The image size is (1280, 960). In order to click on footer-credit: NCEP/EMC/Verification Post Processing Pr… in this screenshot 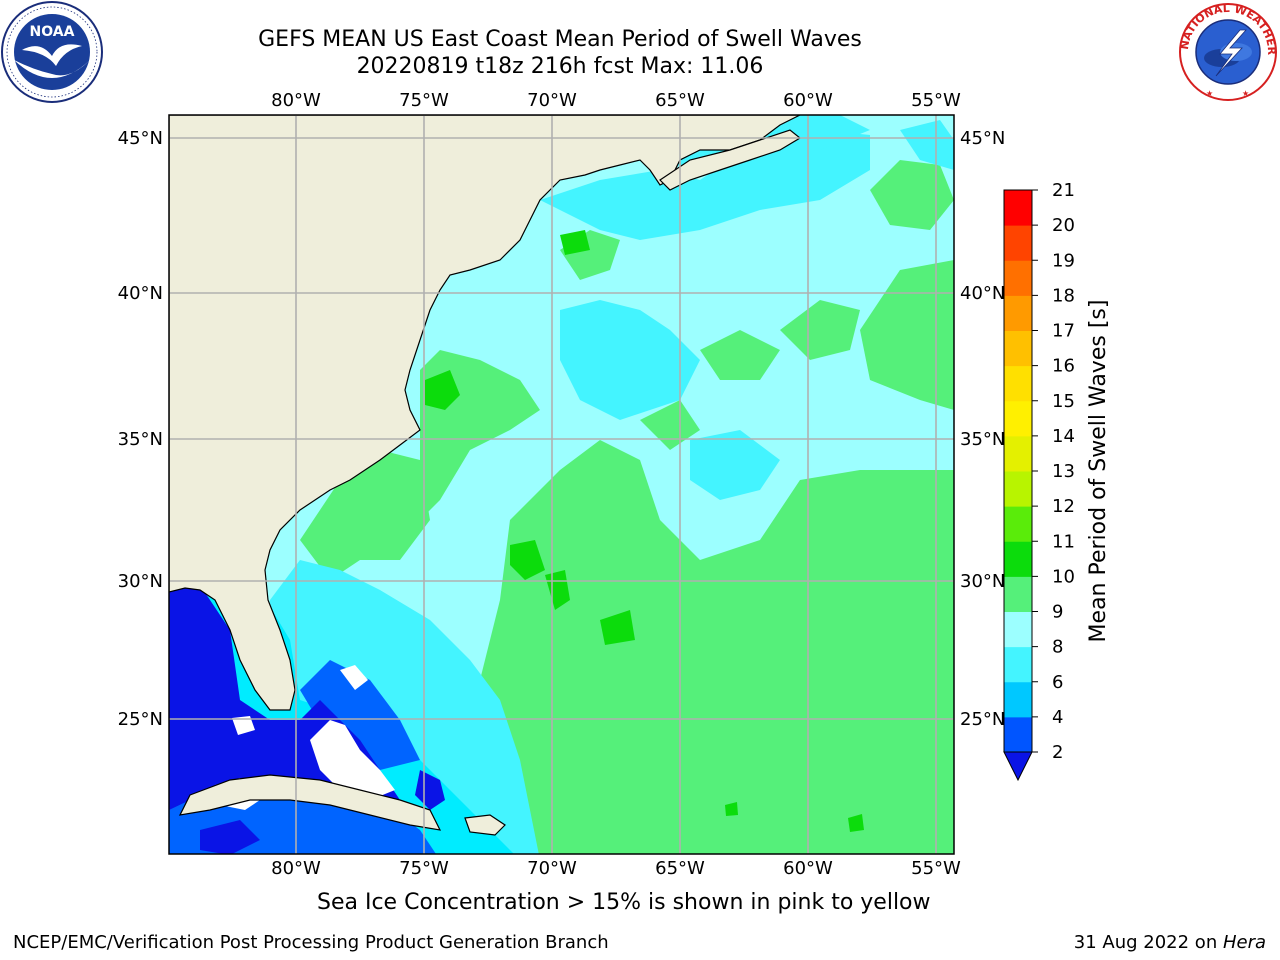, I will do `click(311, 942)`.